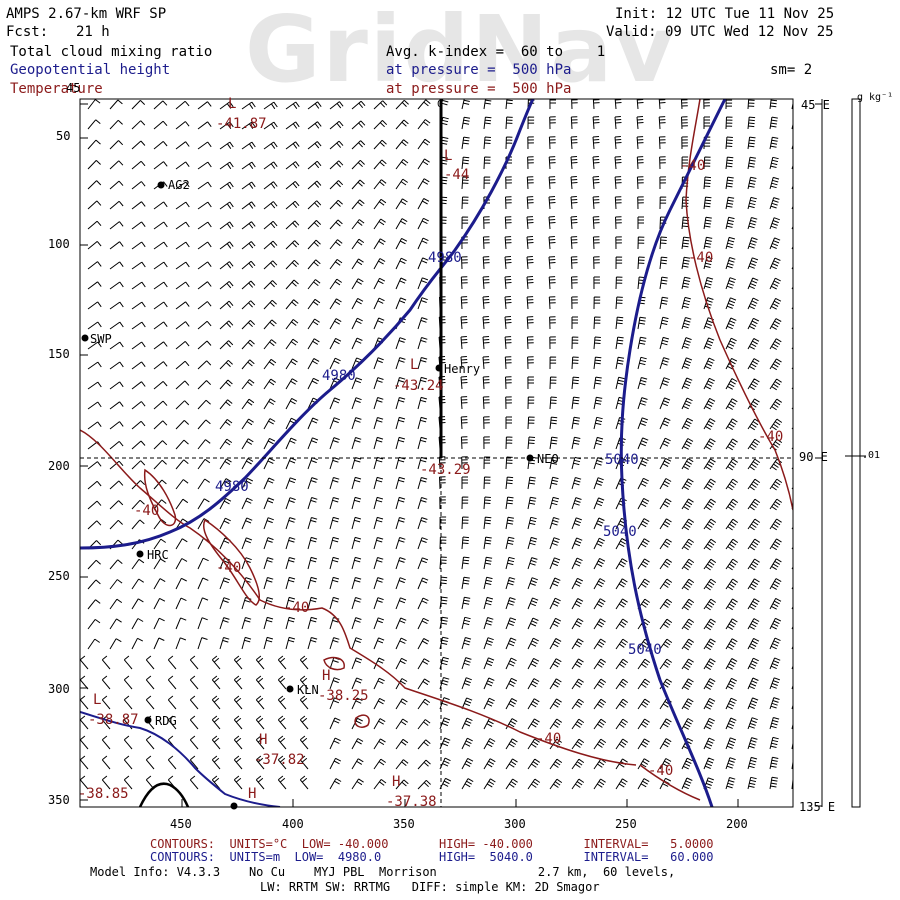 The width and height of the screenshot is (900, 900). Describe the element at coordinates (460, 803) in the screenshot. I see `x-tick-marks` at that location.